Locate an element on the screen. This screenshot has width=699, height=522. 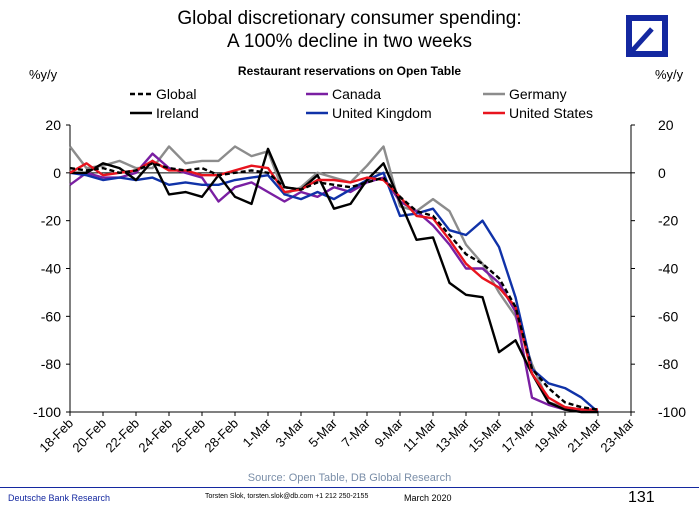
legend-label: Global is located at coordinates (176, 94).